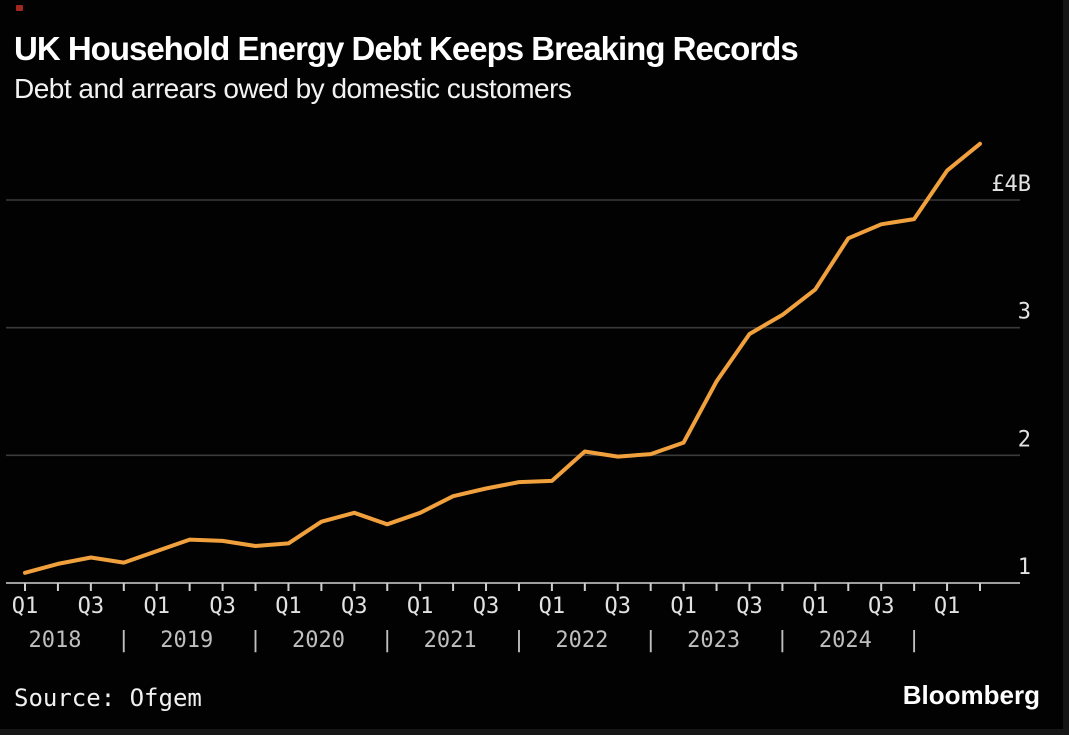 The width and height of the screenshot is (1069, 735). I want to click on y-axis-label-2: 2, so click(1024, 439).